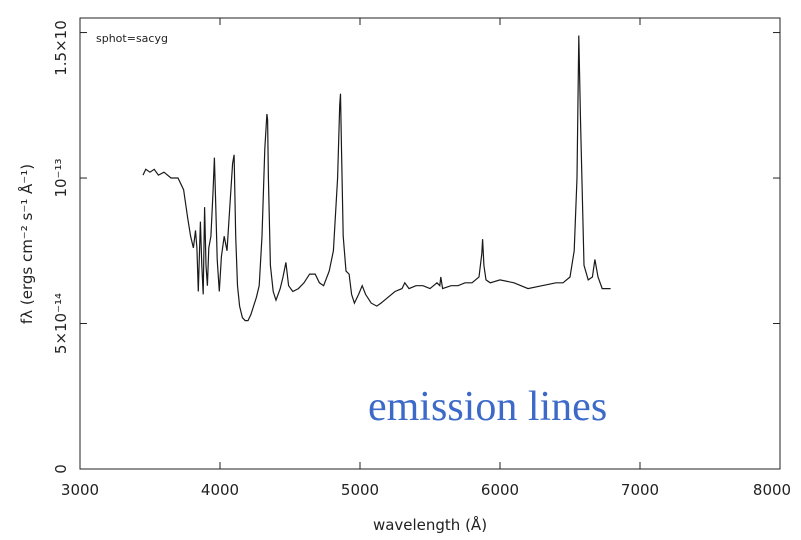  I want to click on x-tick-label: 3000, so click(80, 490).